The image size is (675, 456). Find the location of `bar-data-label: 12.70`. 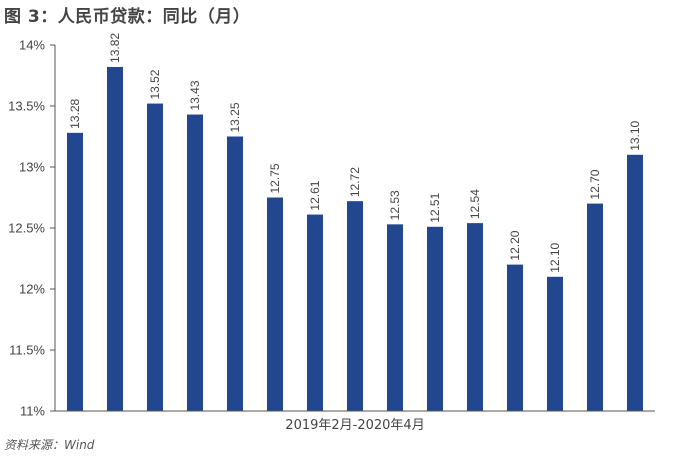

bar-data-label: 12.70 is located at coordinates (595, 184).